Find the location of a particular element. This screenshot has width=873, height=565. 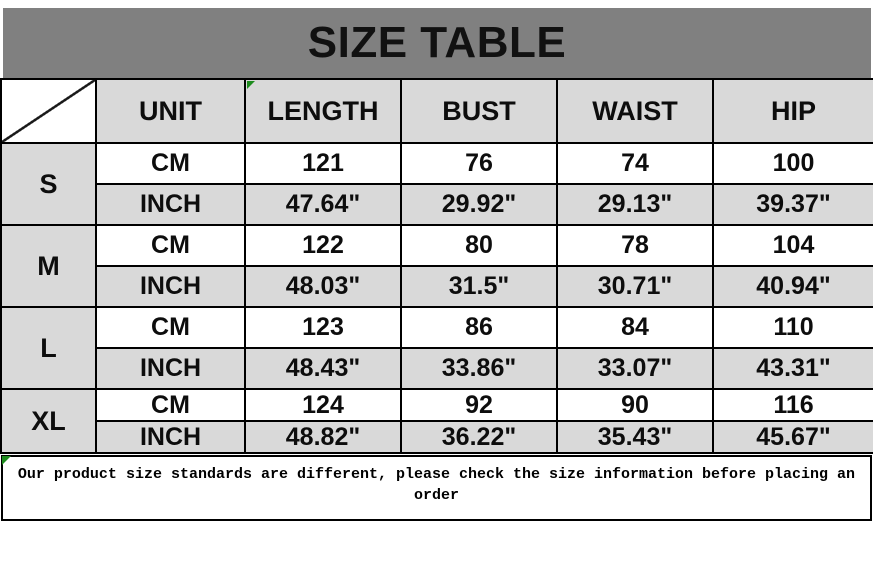

table-row-xl-inch: INCH 48.82" 36.22" 35.43" 45.67" is located at coordinates (437, 437).